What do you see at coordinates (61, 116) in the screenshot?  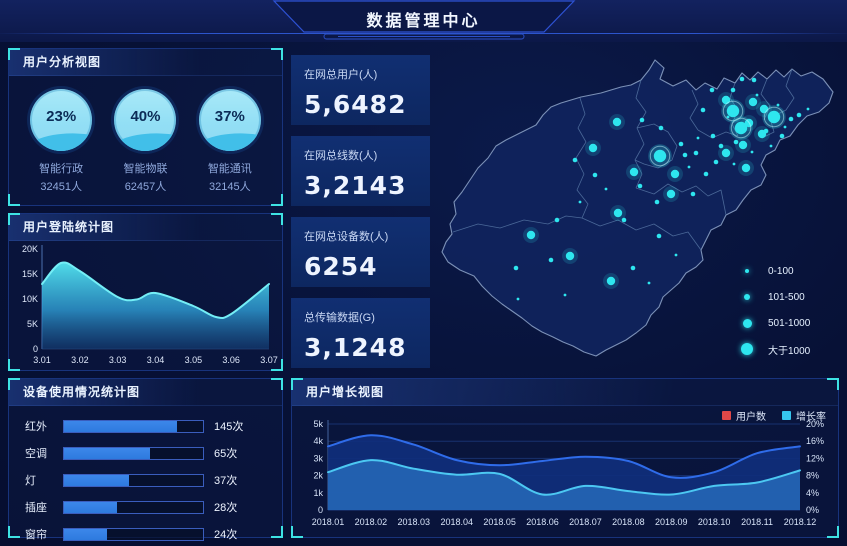 I see `gauge-percent: 23%` at bounding box center [61, 116].